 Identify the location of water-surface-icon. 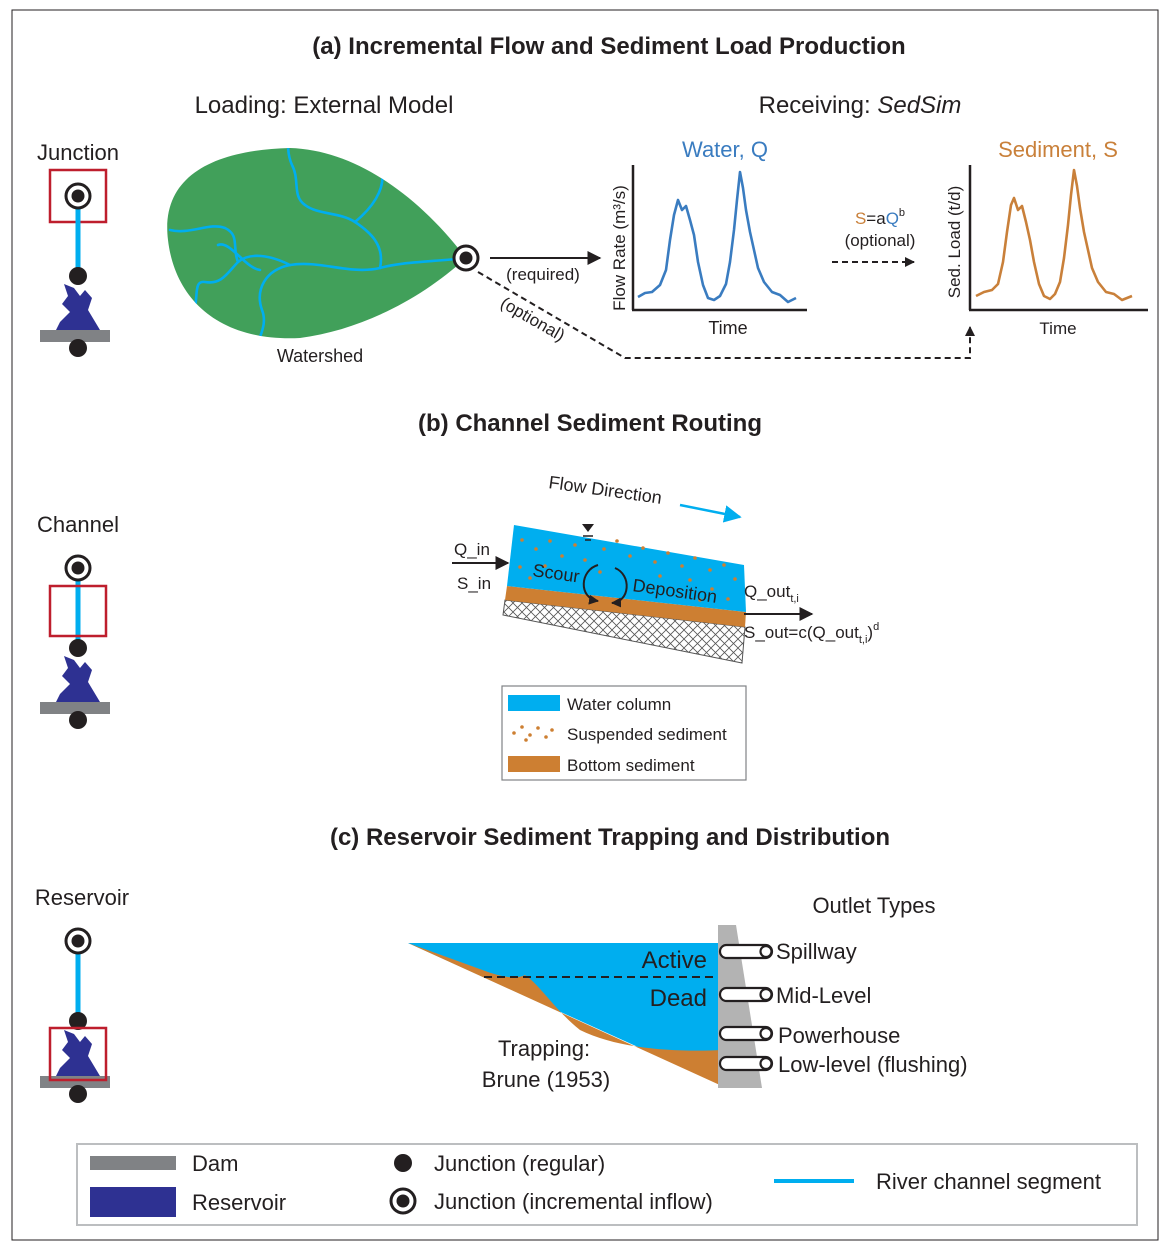
(588, 528).